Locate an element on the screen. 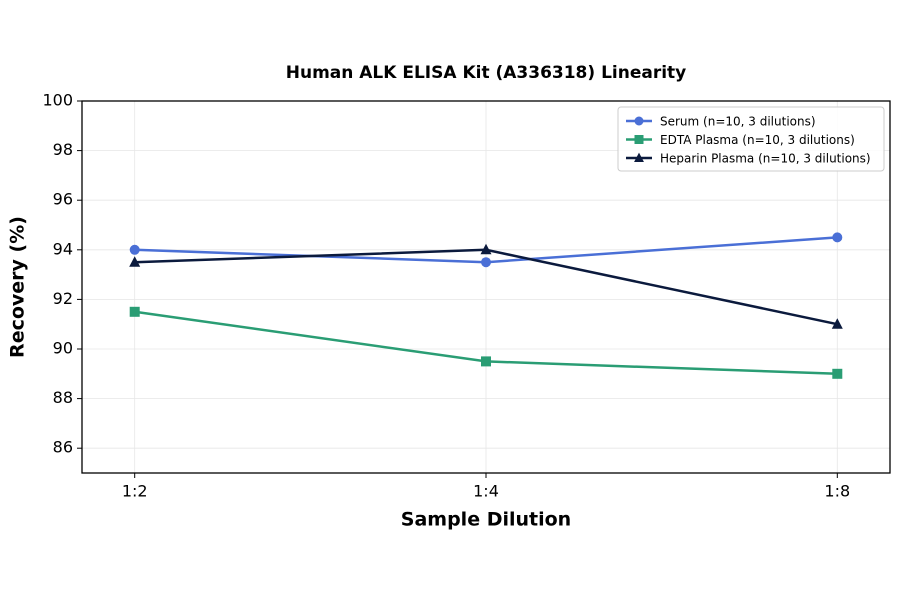 This screenshot has width=900, height=594. x-tick-label: 1:4 is located at coordinates (486, 491).